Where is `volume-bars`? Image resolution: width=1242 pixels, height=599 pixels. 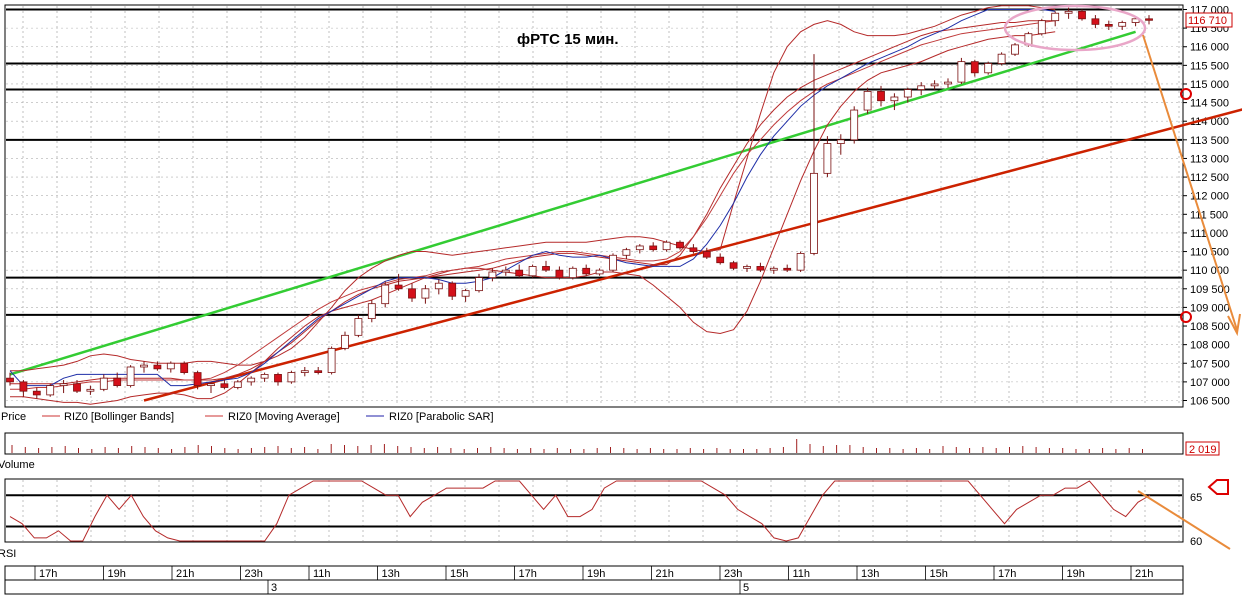
volume-bars is located at coordinates (577, 446).